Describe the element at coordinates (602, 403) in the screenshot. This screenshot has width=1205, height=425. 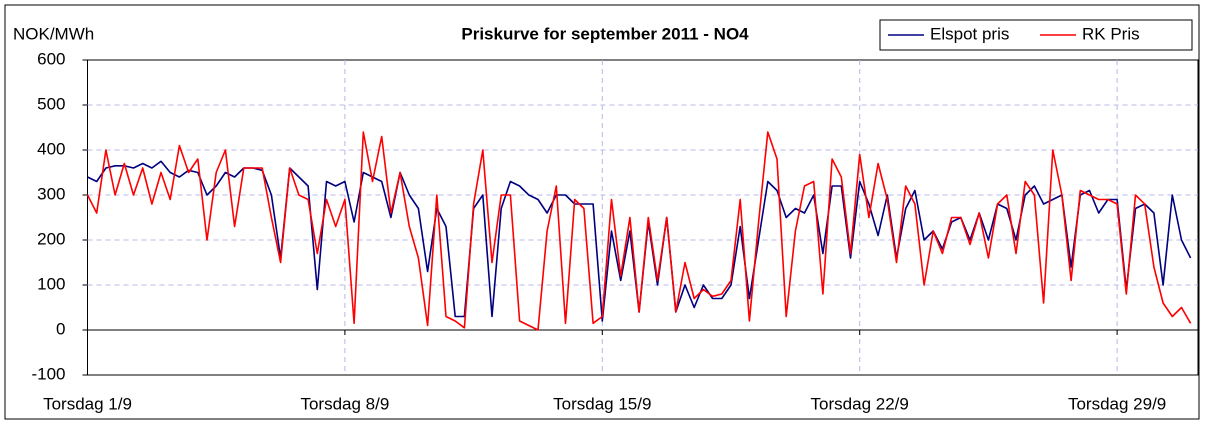
I see `x-tick-label: Torsdag 15/9` at that location.